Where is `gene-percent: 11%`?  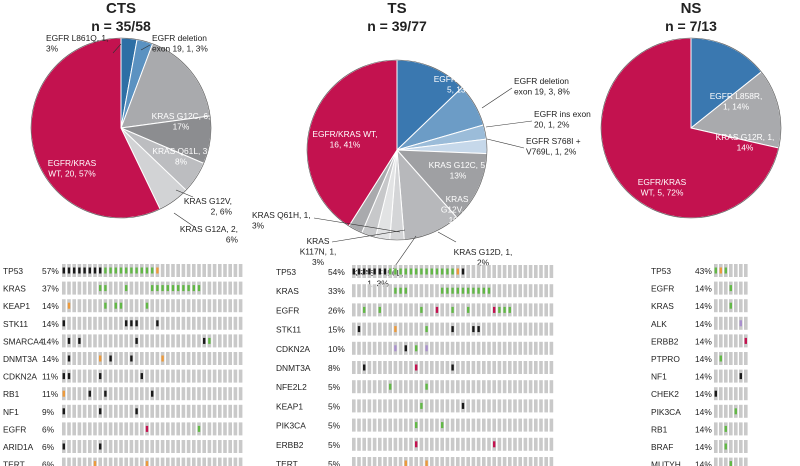
gene-percent: 11% is located at coordinates (50, 377).